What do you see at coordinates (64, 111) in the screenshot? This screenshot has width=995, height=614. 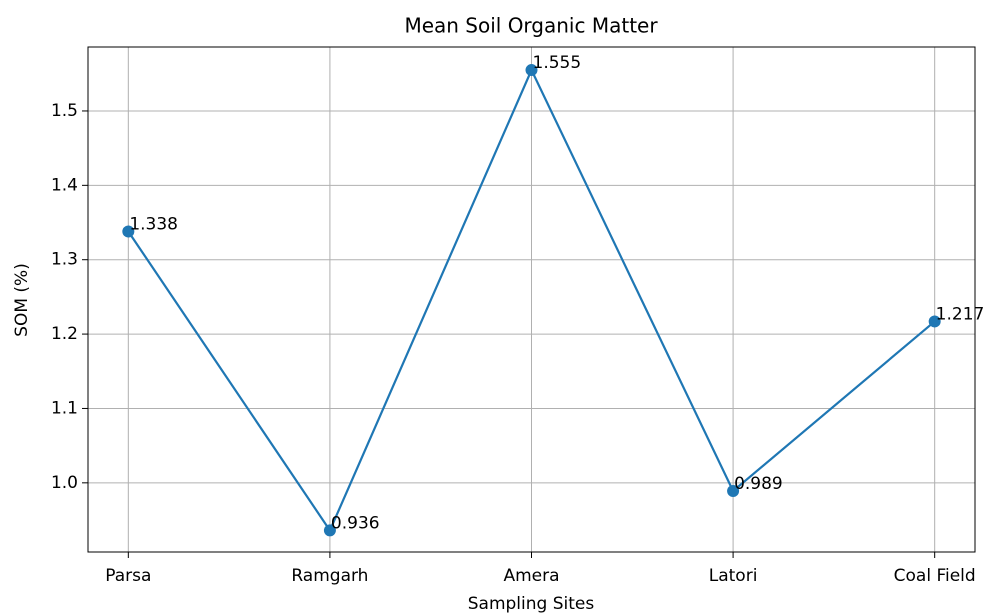 I see `y-tick-label: 1.5` at bounding box center [64, 111].